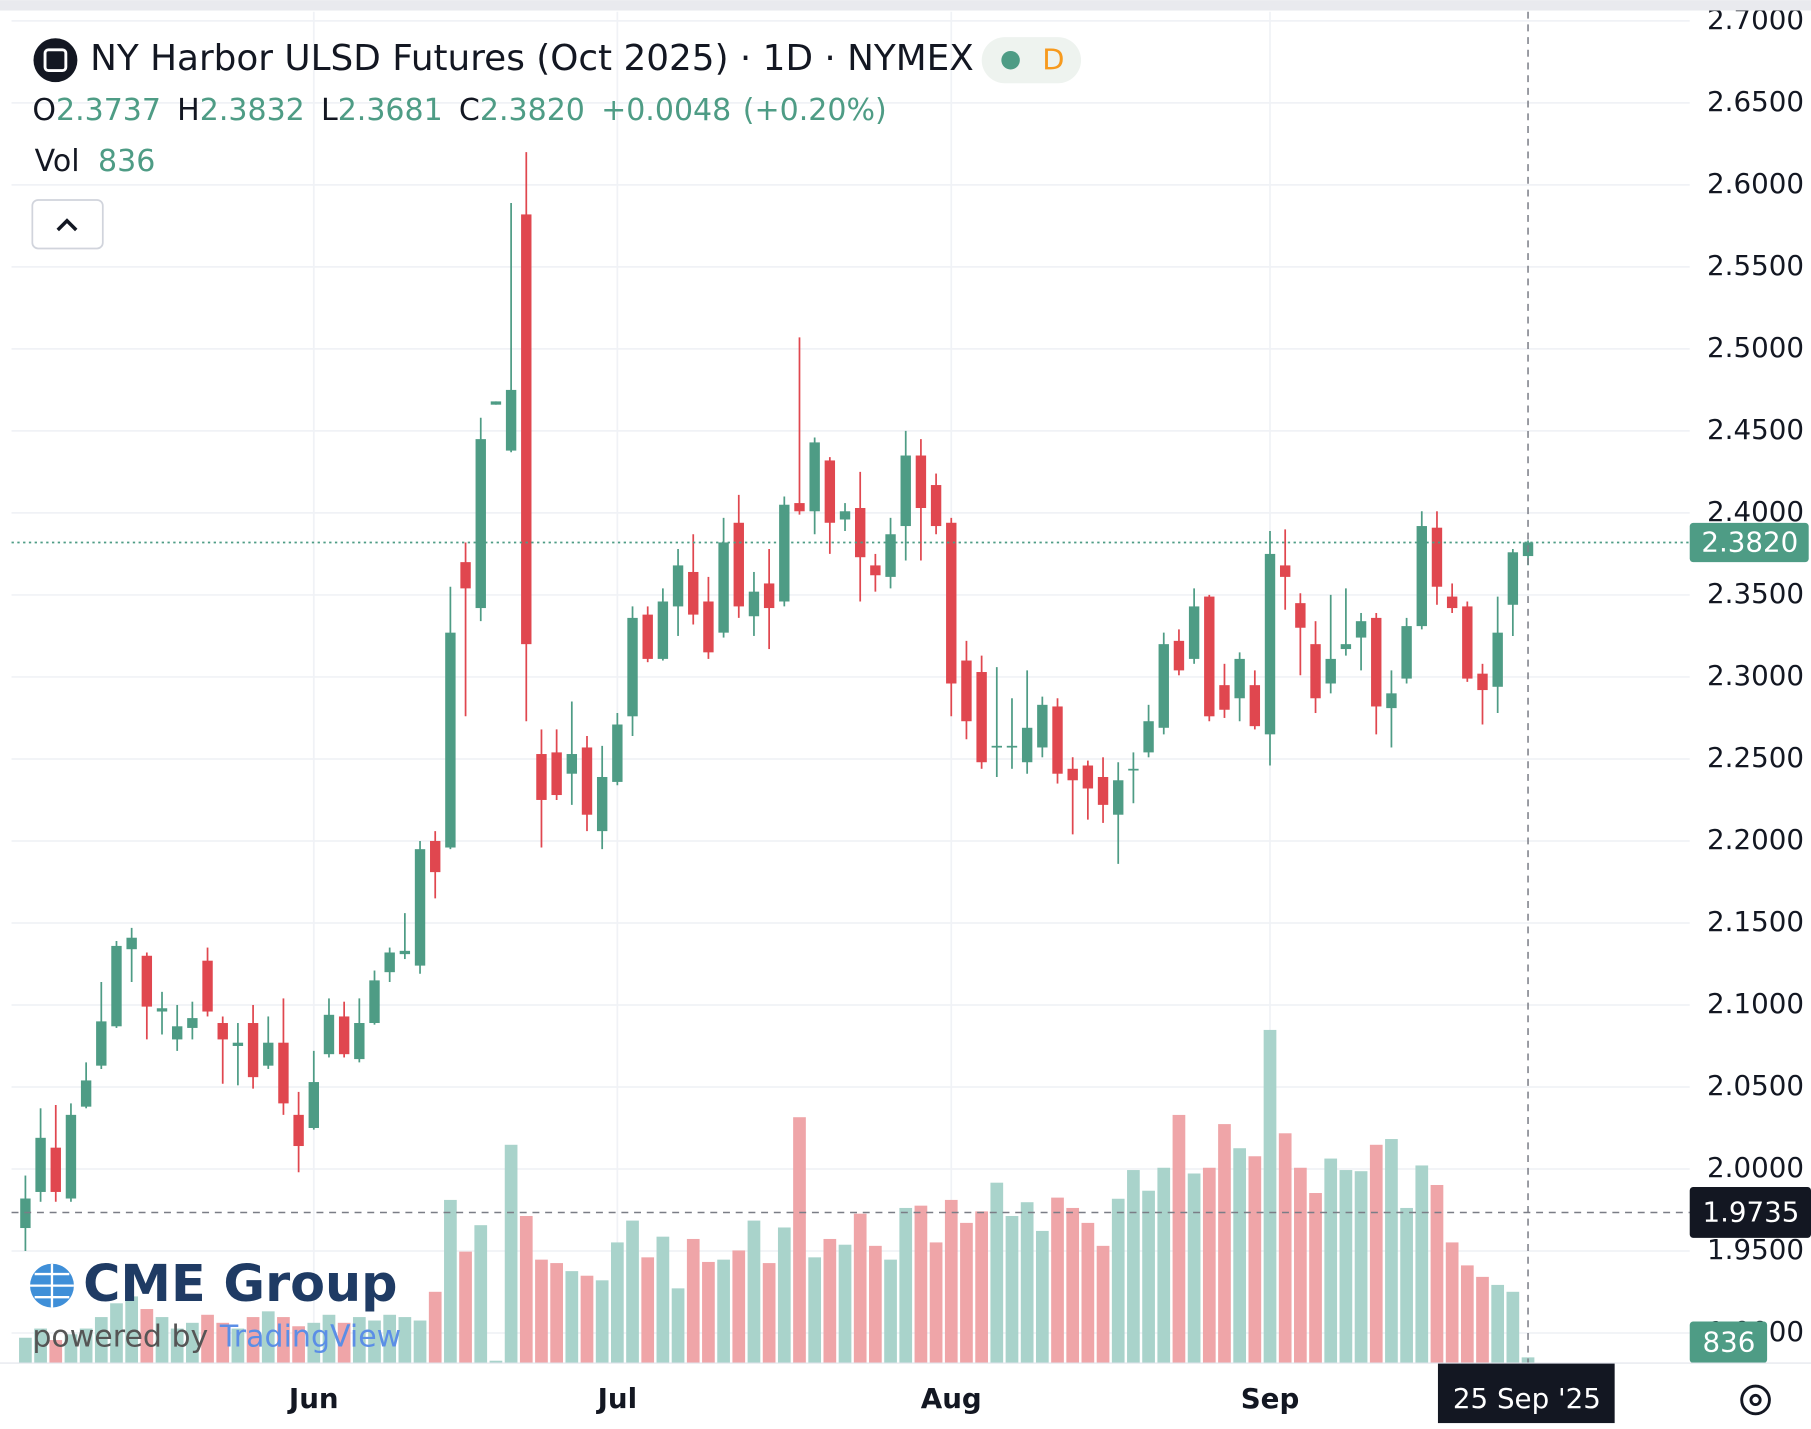 The width and height of the screenshot is (1811, 1429). Describe the element at coordinates (1031, 60) in the screenshot. I see `status-badge` at that location.